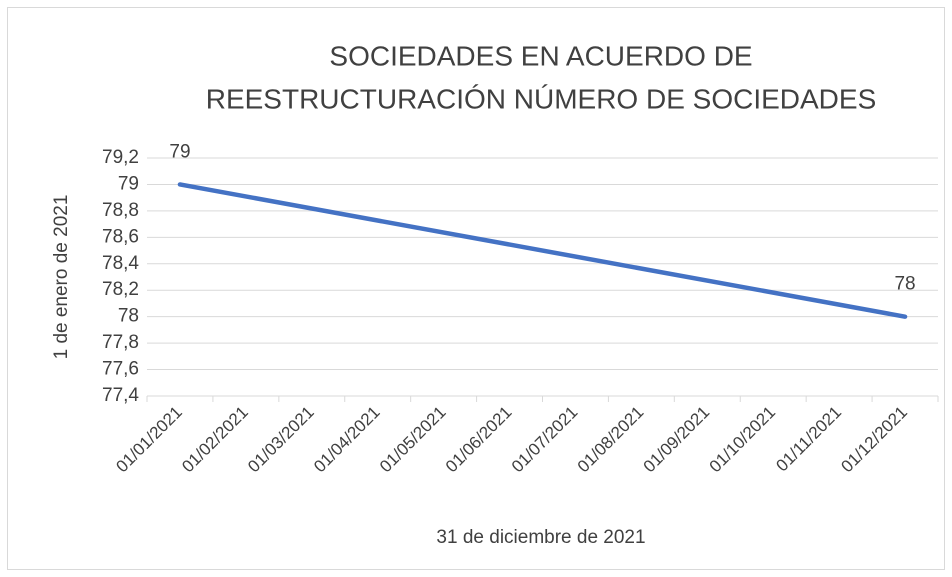 This screenshot has height=577, width=952. What do you see at coordinates (120, 236) in the screenshot?
I see `y-tick-label: 78,6` at bounding box center [120, 236].